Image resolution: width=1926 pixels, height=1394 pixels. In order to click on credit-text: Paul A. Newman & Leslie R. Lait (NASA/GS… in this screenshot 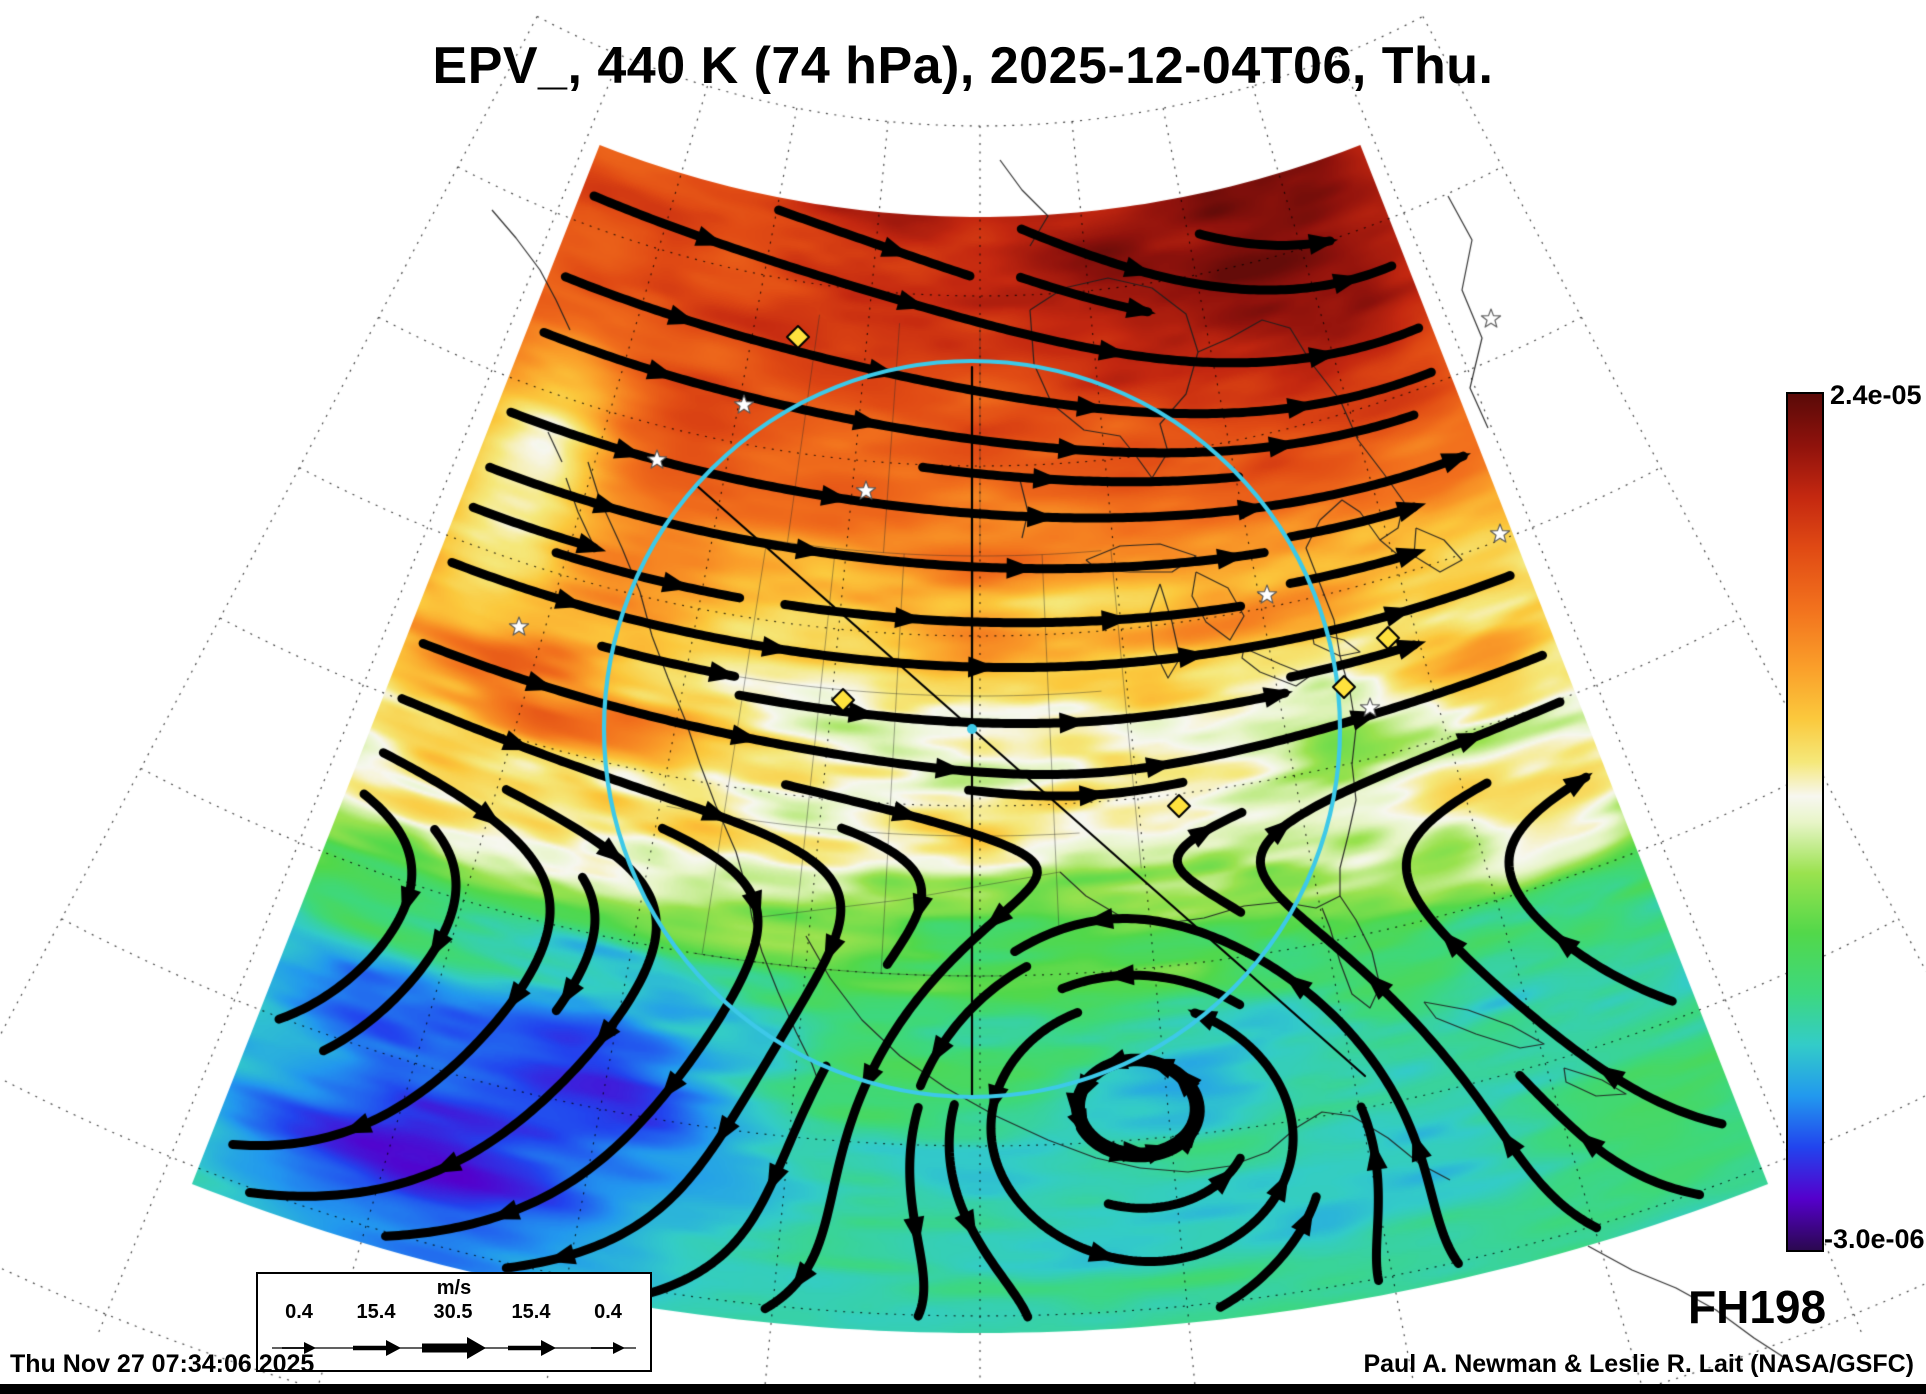, I will do `click(1638, 1364)`.